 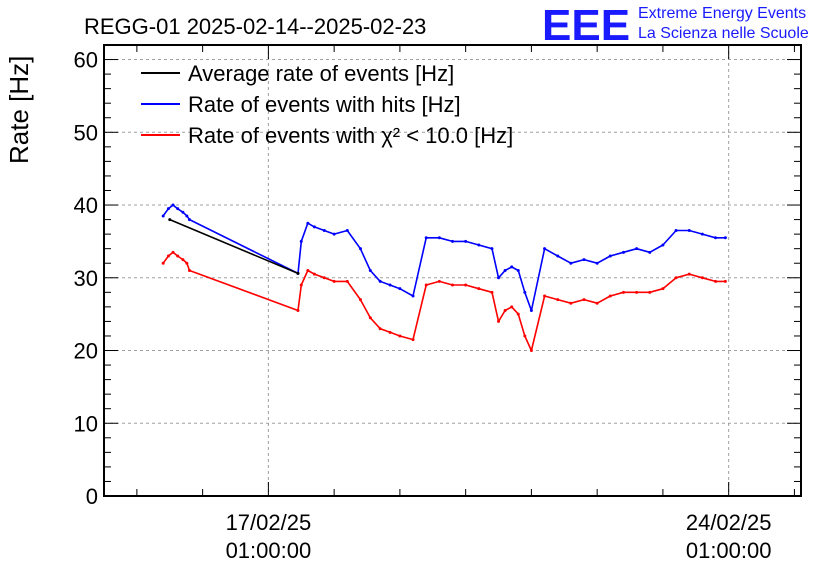 I want to click on x-tick-label-date: 17/02/25, so click(x=269, y=522).